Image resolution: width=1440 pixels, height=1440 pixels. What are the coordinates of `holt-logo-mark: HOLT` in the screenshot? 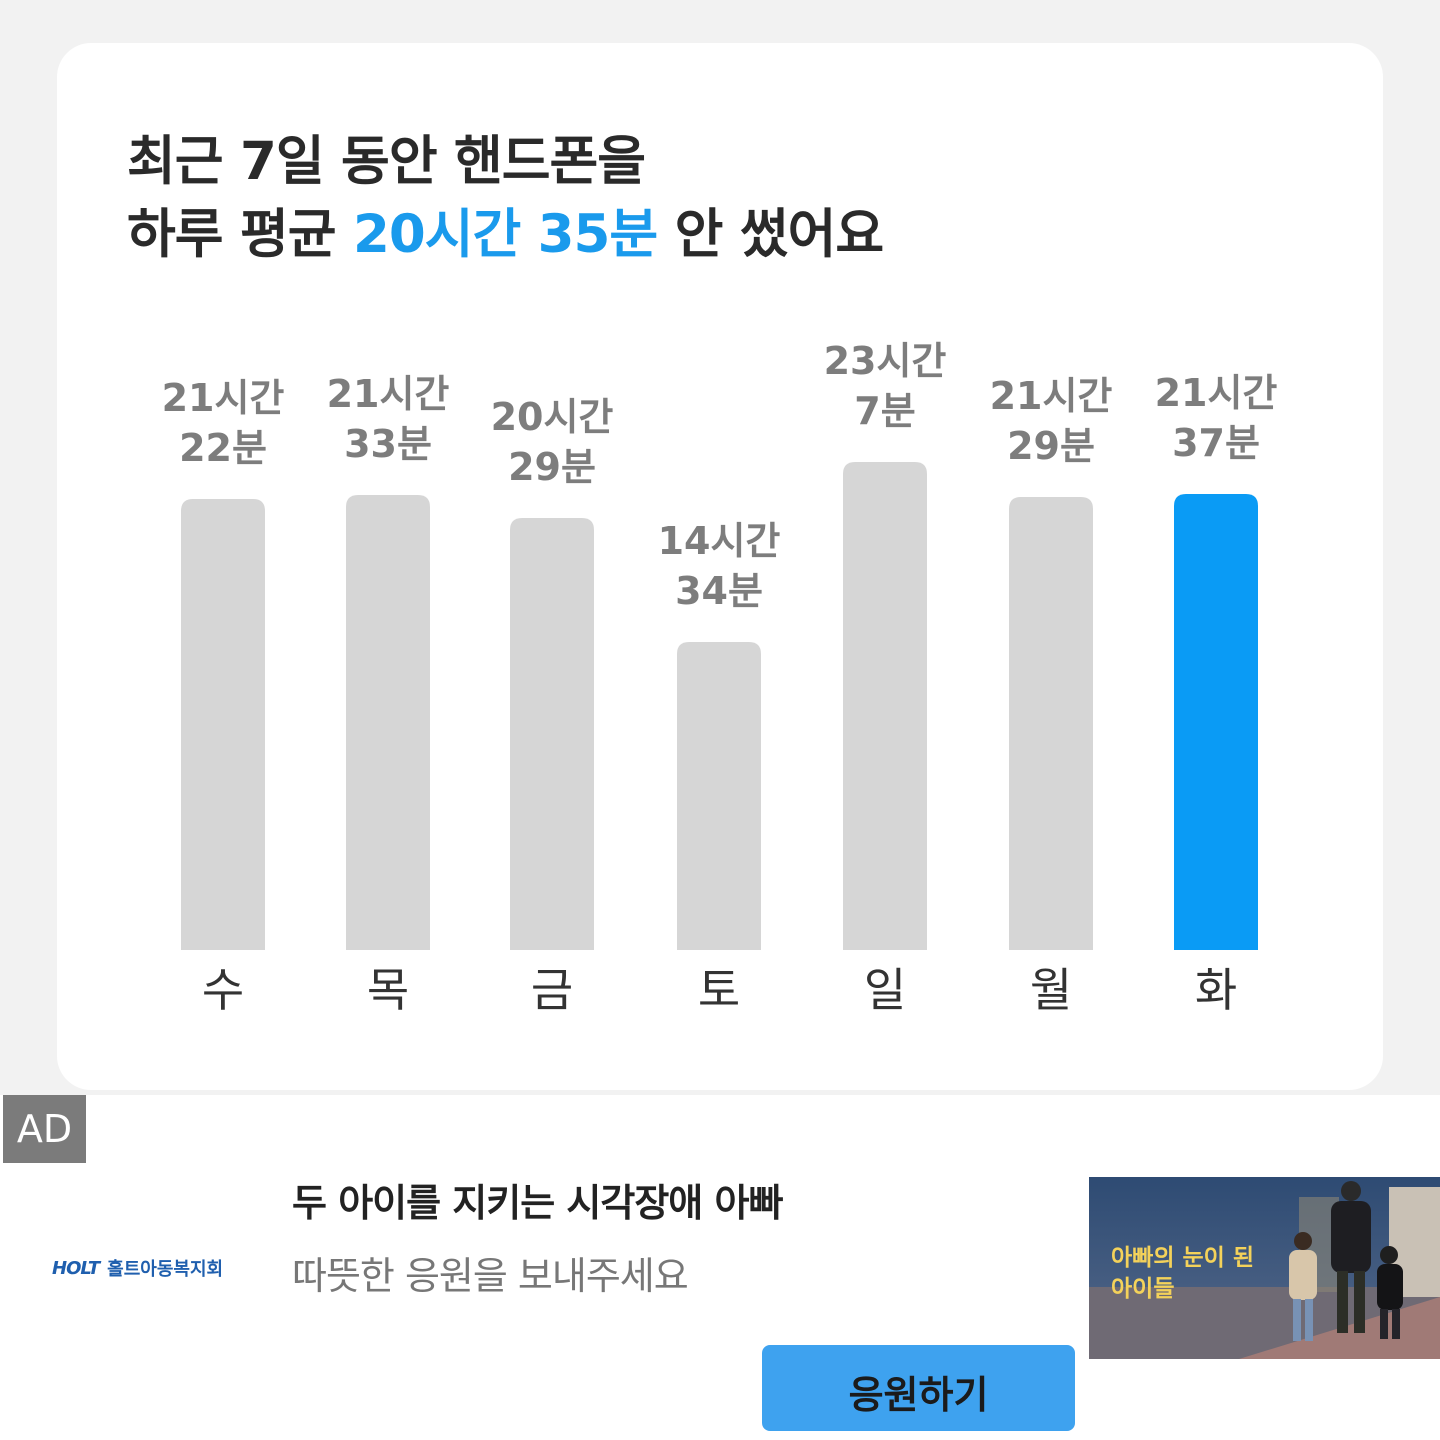 It's located at (76, 1268).